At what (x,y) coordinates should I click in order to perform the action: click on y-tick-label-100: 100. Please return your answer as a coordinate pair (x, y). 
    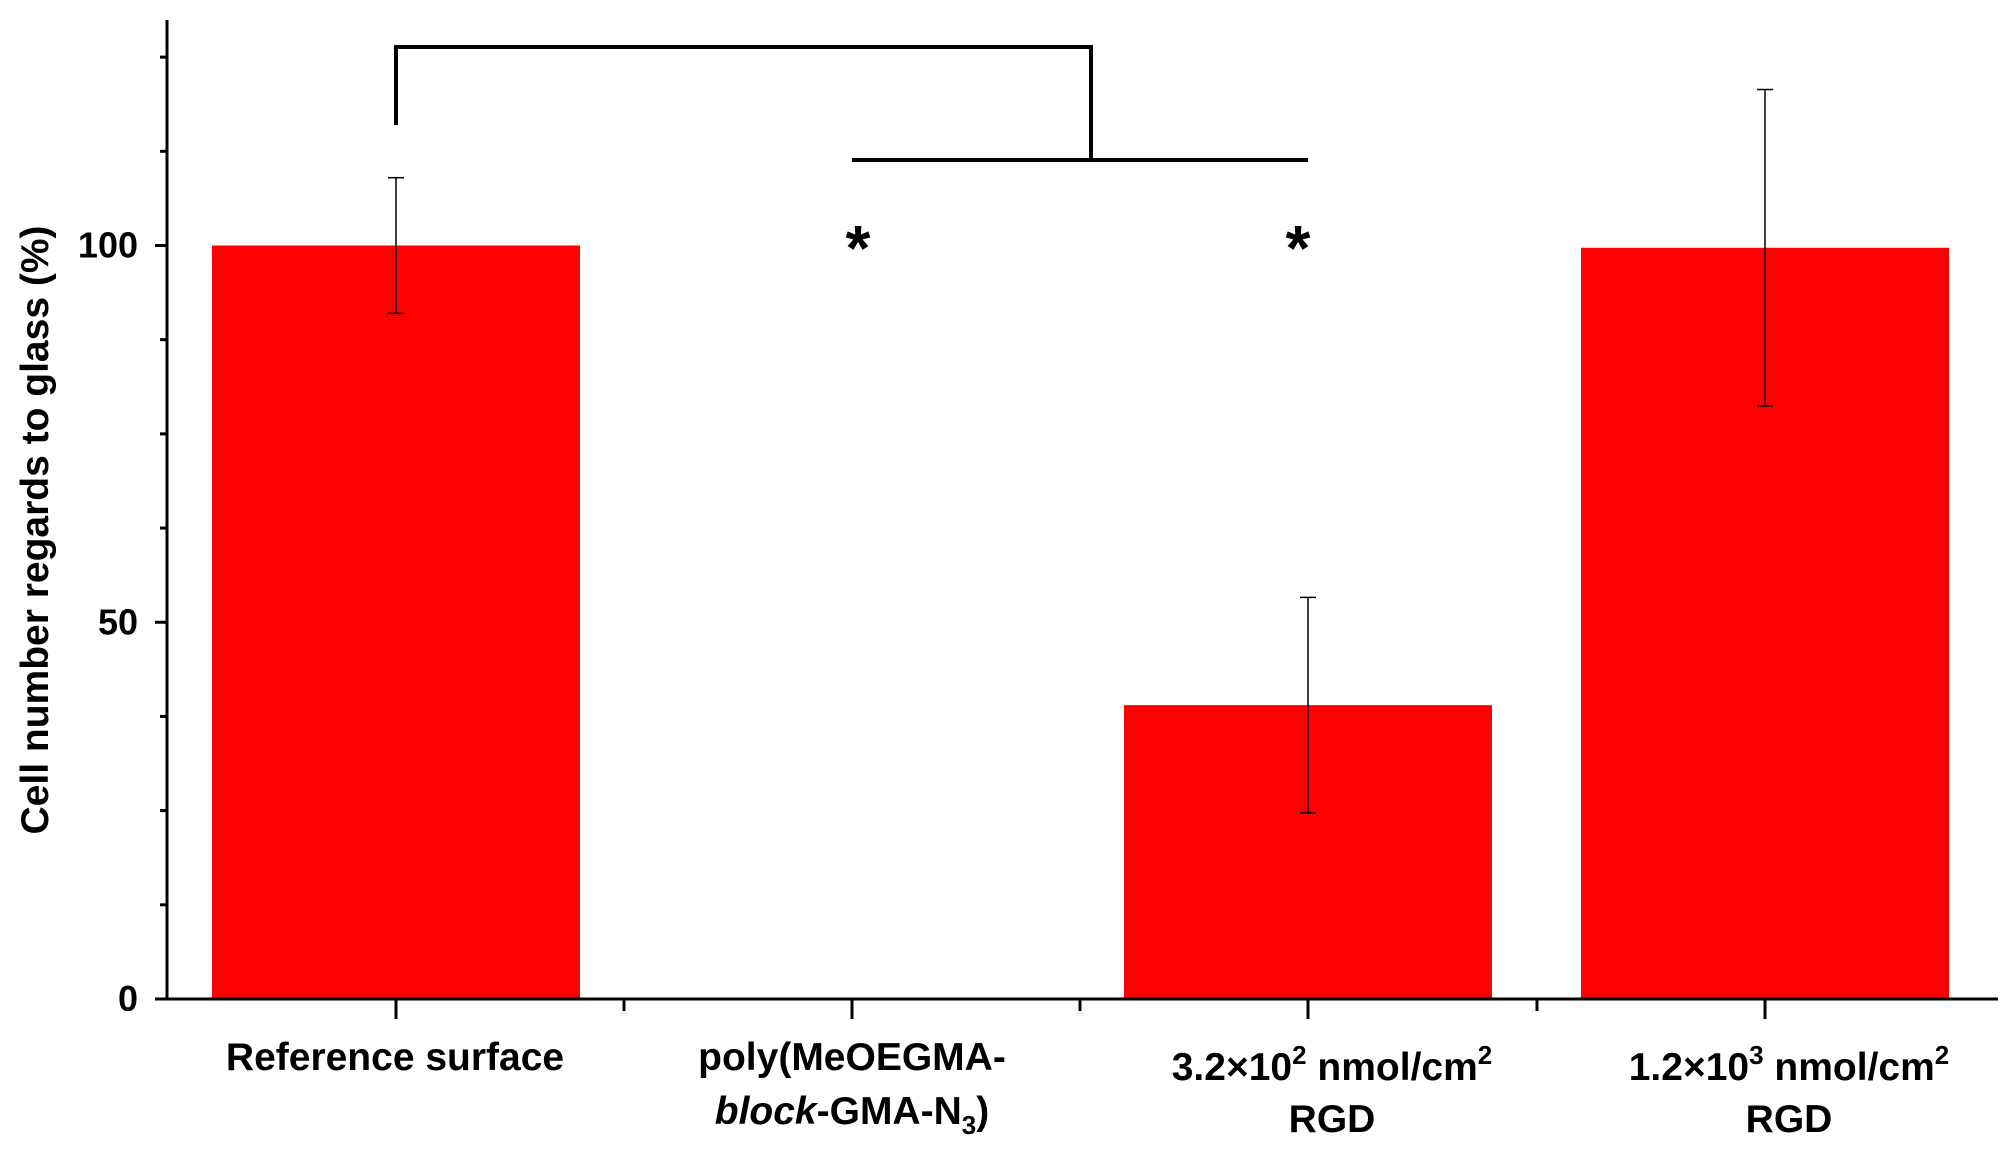
    Looking at the image, I should click on (108, 245).